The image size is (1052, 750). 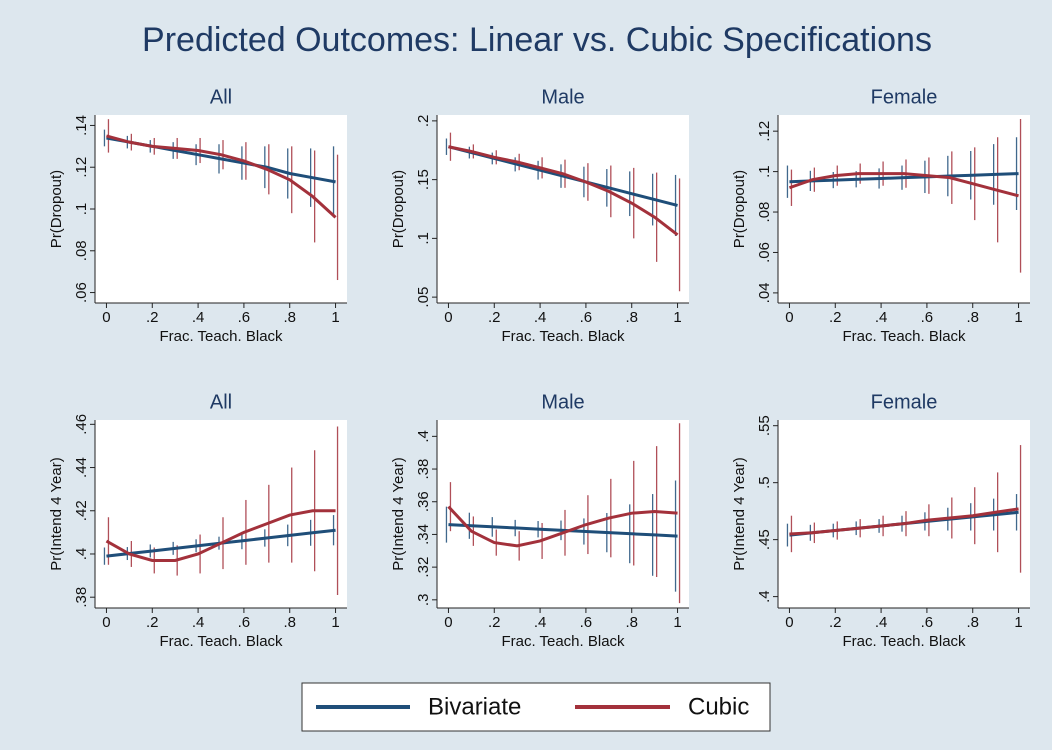 I want to click on y-tick-label: .5, so click(x=764, y=482).